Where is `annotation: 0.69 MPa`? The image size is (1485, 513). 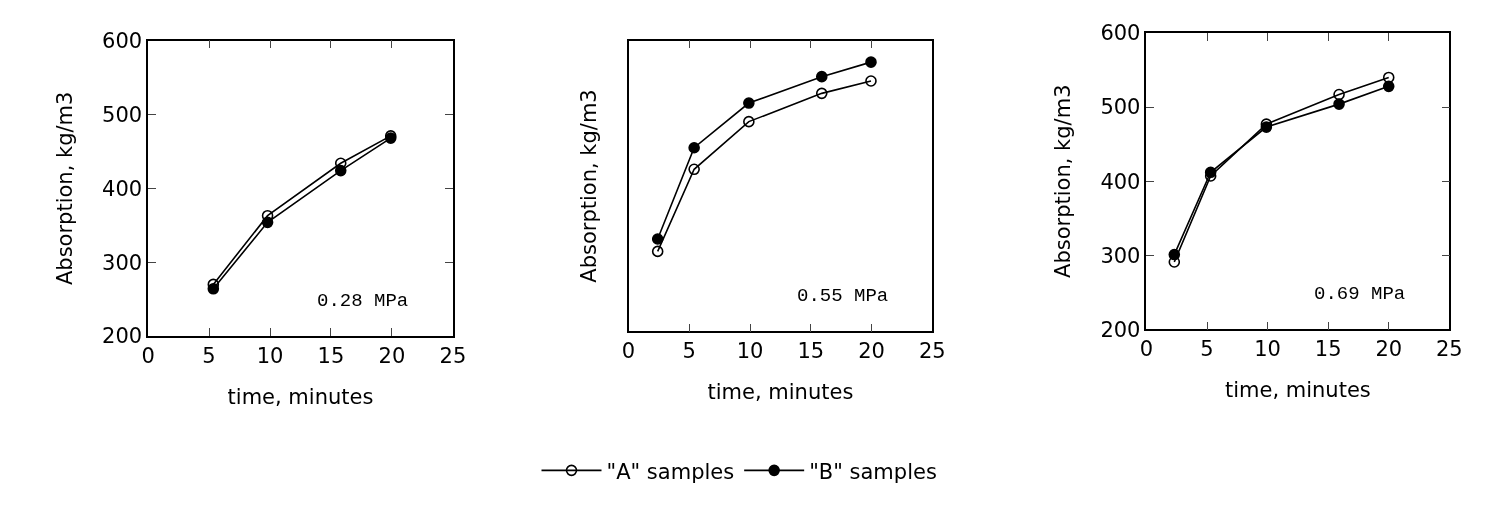
annotation: 0.69 MPa is located at coordinates (1360, 294).